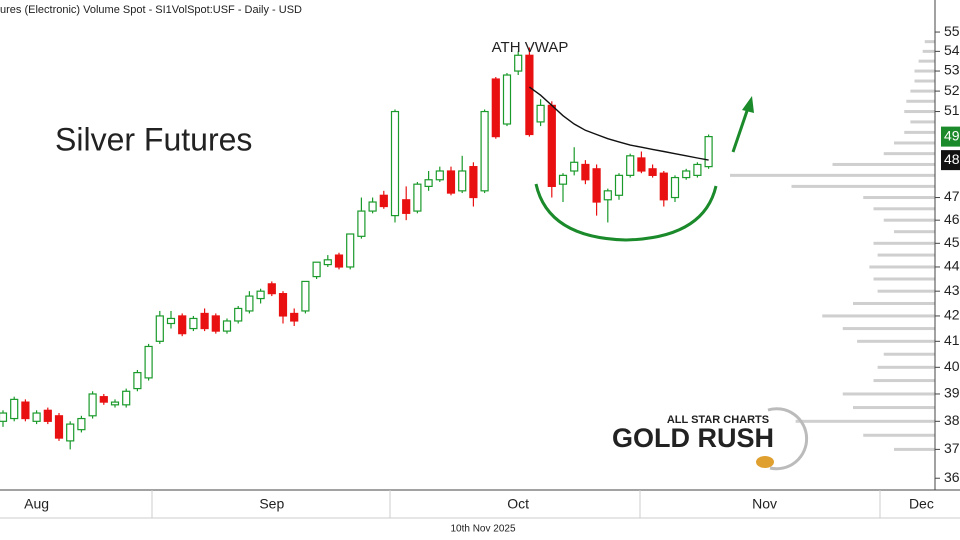 This screenshot has height=540, width=960. Describe the element at coordinates (952, 266) in the screenshot. I see `y-tick-label: 44` at that location.